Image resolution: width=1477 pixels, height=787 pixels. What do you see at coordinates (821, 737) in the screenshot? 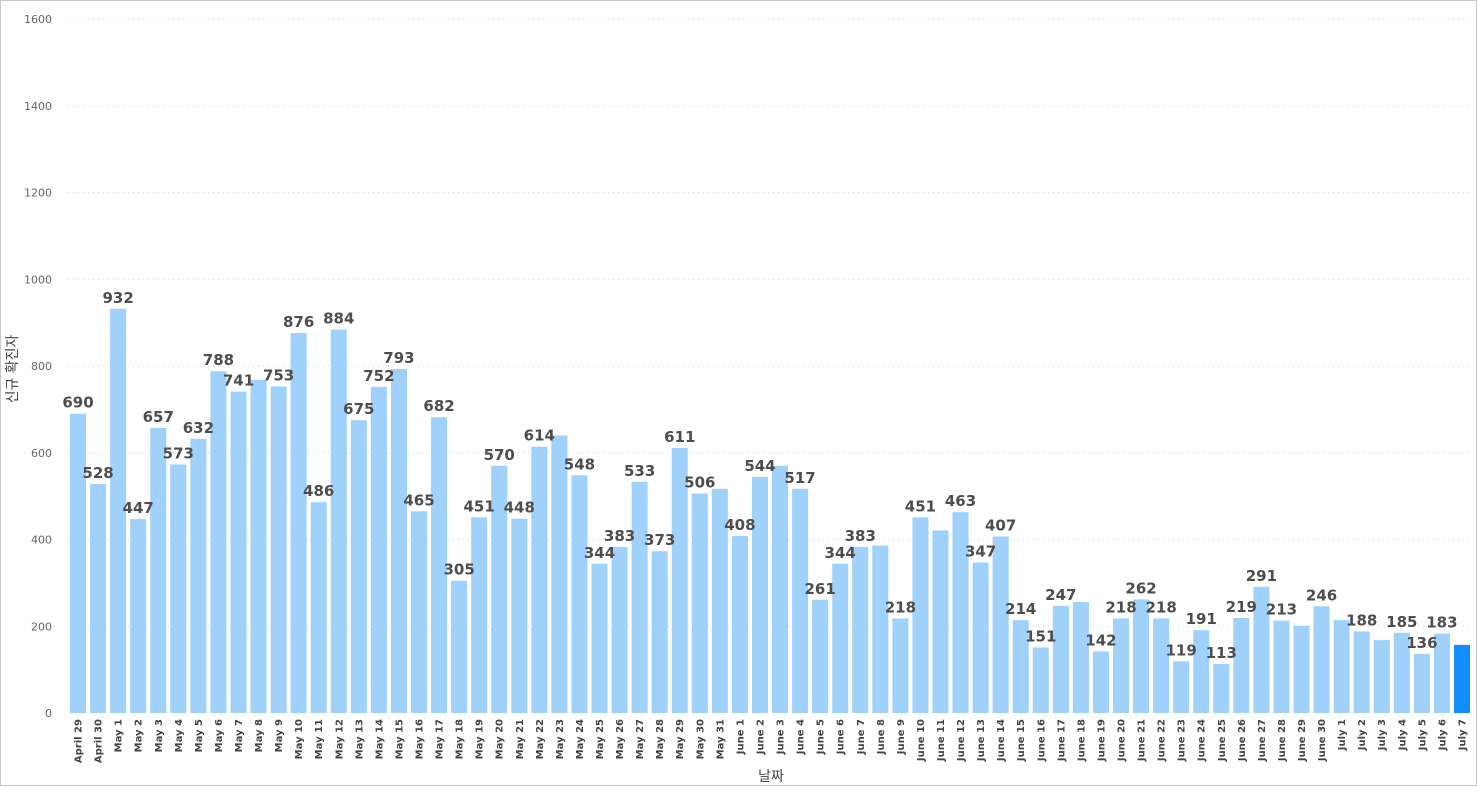
I see `x-tick-label: June 5` at bounding box center [821, 737].